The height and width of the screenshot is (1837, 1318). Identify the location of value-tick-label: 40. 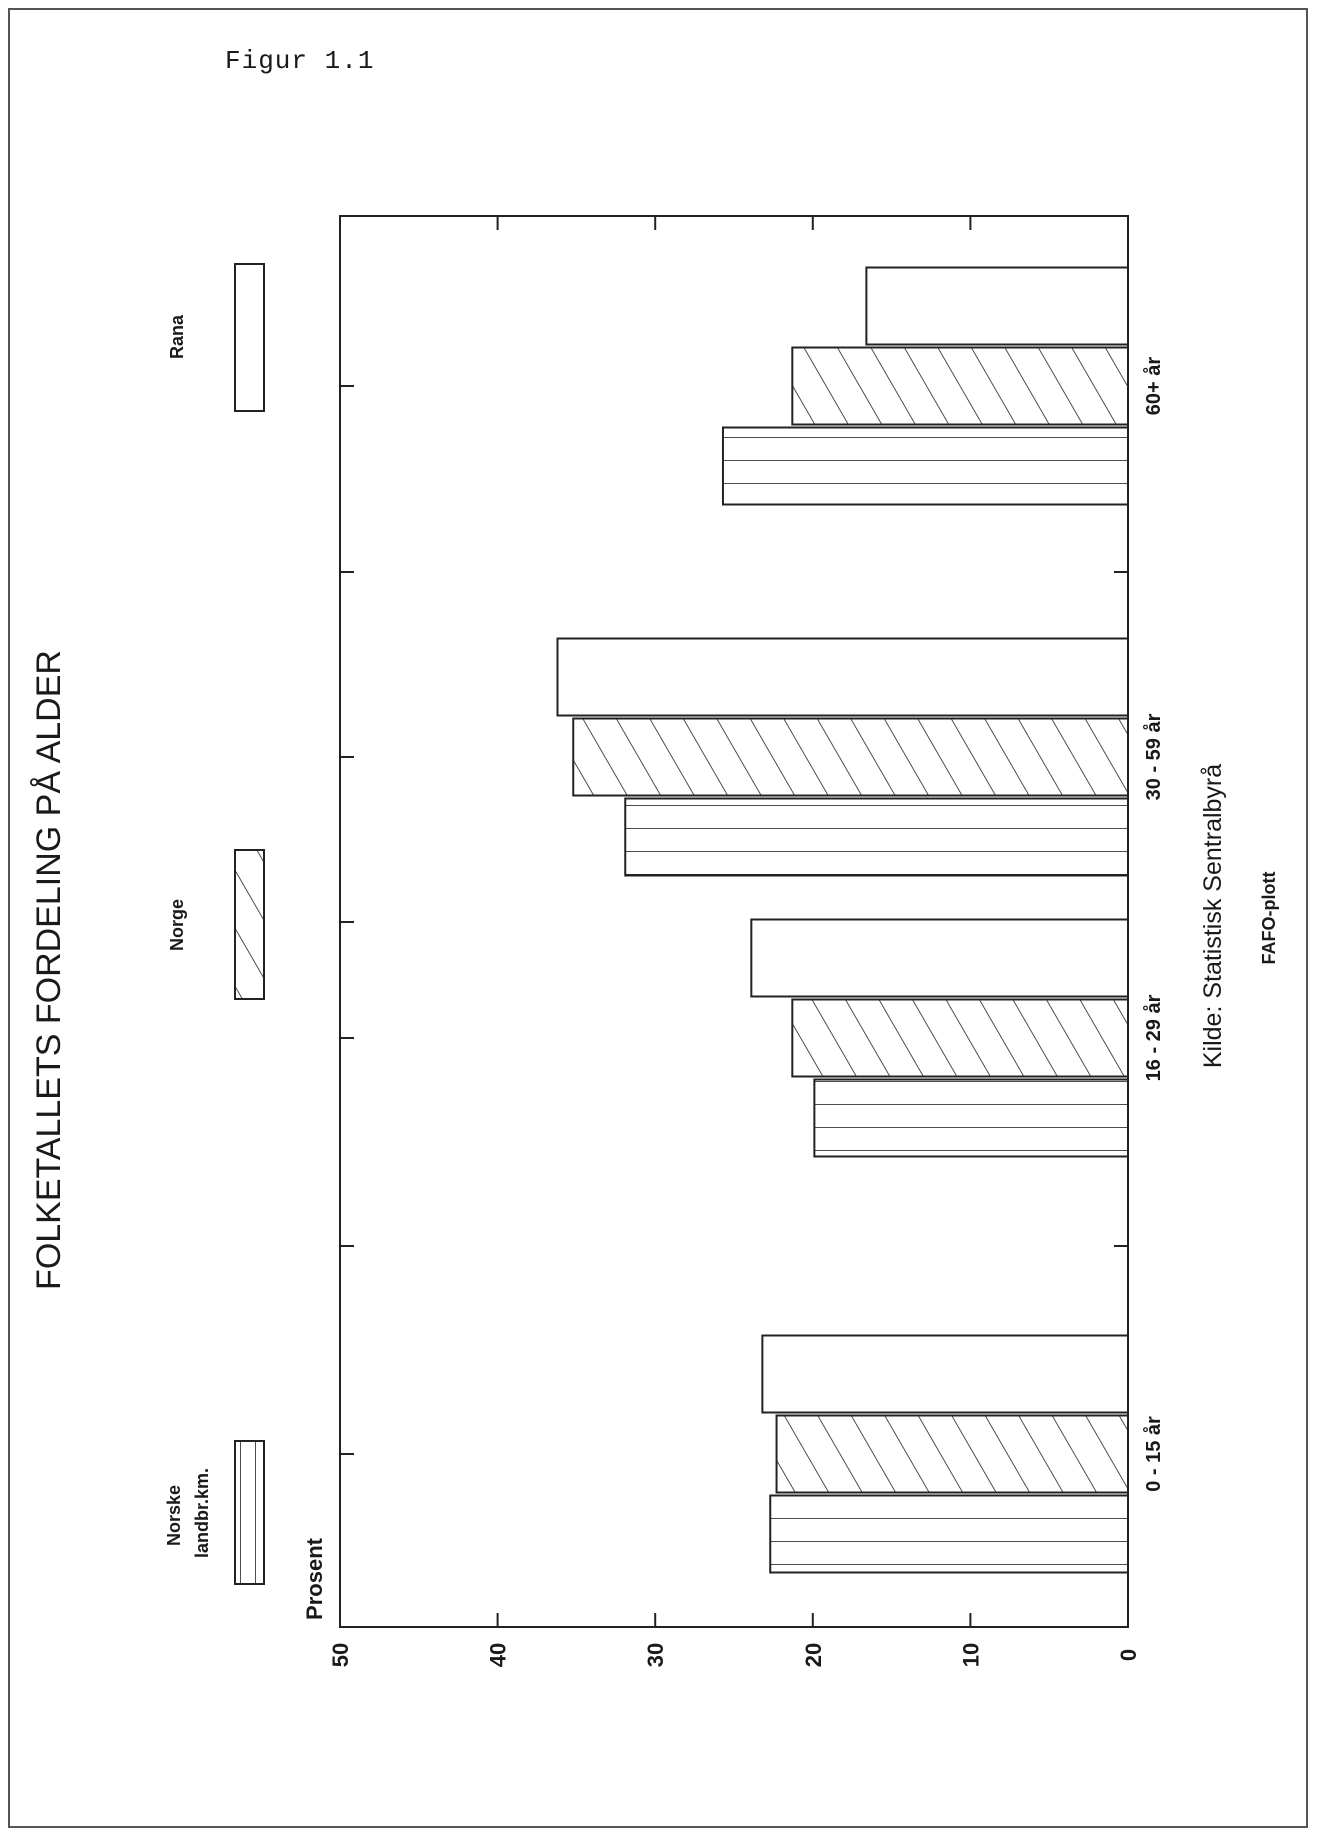
(498, 1655).